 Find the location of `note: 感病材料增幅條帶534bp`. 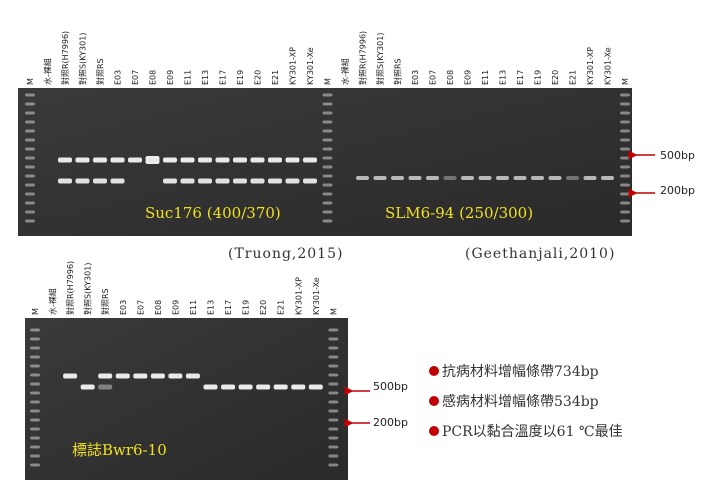

note: 感病材料增幅條帶534bp is located at coordinates (520, 401).